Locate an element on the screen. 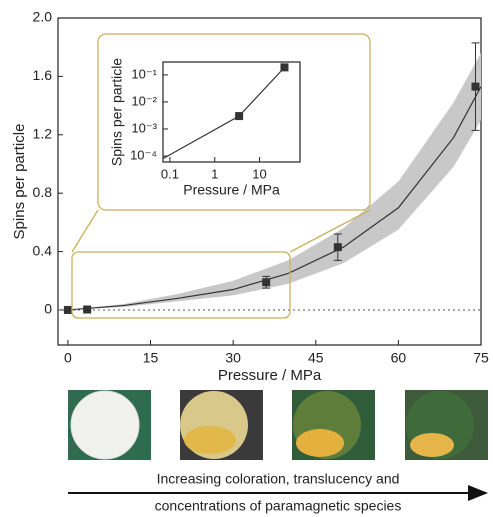 The image size is (493, 517). y-tick-label: 2.0 is located at coordinates (43, 17).